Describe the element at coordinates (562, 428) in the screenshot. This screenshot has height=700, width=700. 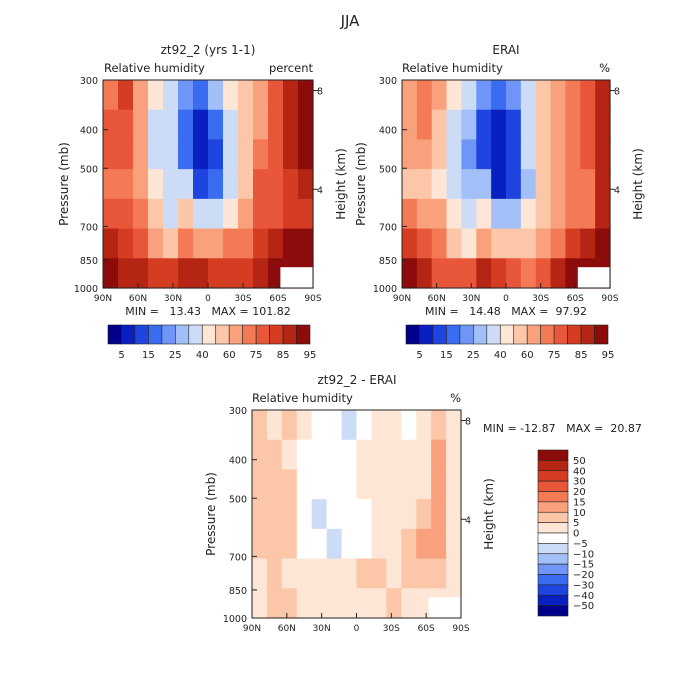
I see `panel-diff-stats: MIN = -12.87 MAX = 20.87` at that location.